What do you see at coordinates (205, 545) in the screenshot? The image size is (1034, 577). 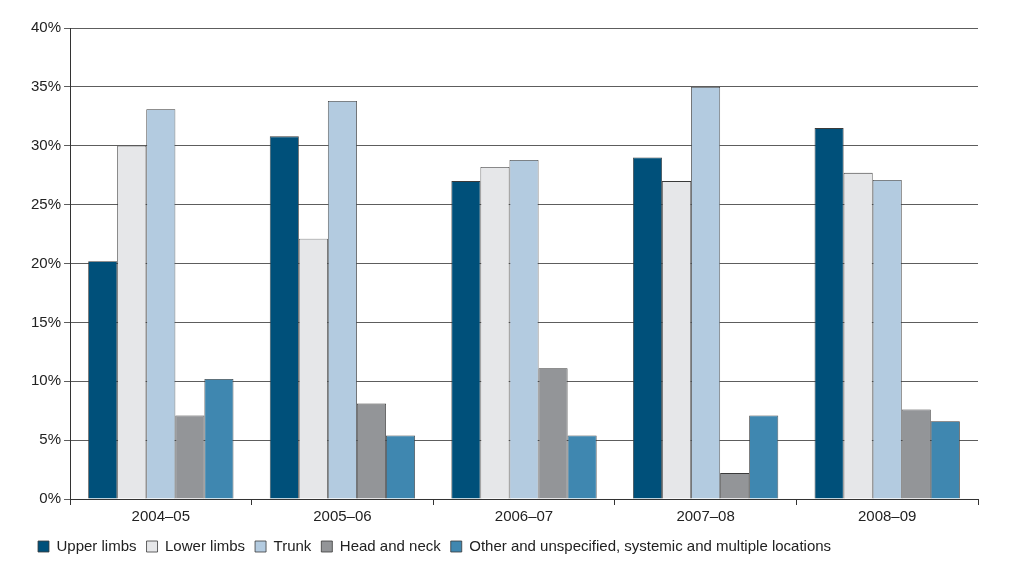 I see `legend-label: Lower limbs` at bounding box center [205, 545].